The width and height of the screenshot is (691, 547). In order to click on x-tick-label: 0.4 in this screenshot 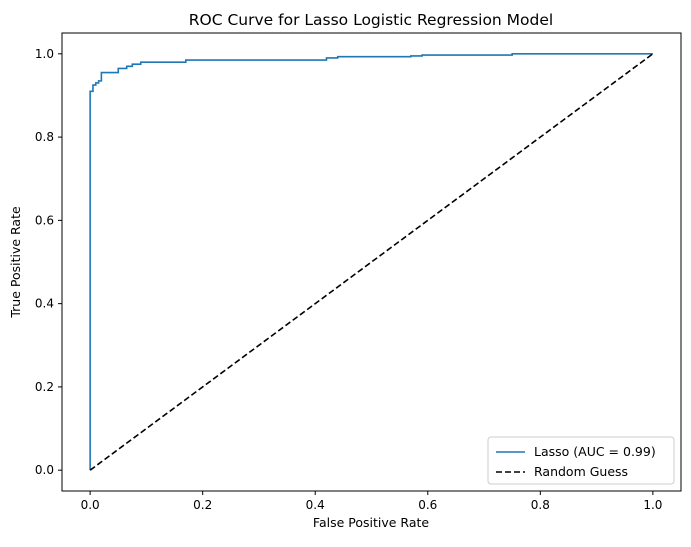, I will do `click(315, 505)`.